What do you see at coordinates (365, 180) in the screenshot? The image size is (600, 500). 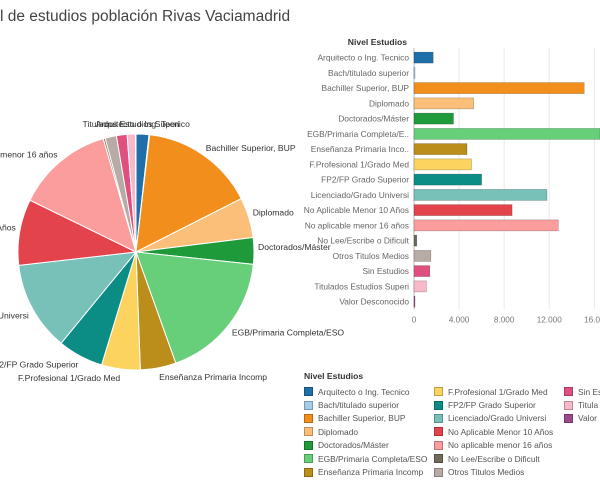 I see `bar-category-label: FP2/FP Grado Superior` at bounding box center [365, 180].